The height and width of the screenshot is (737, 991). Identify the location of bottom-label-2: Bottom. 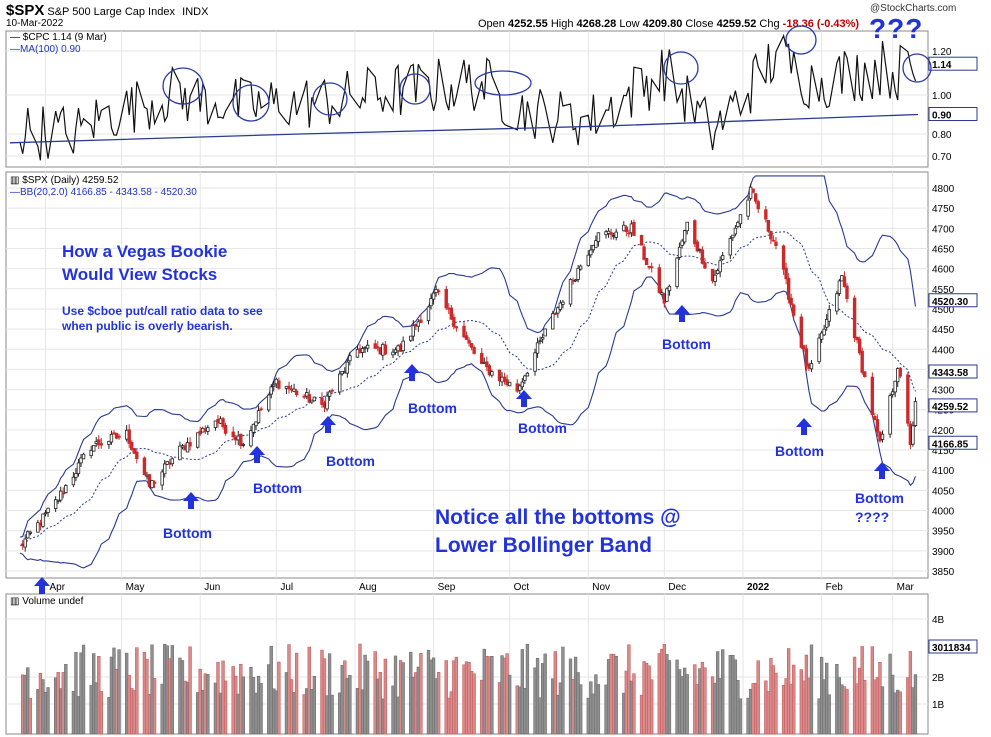
(277, 488).